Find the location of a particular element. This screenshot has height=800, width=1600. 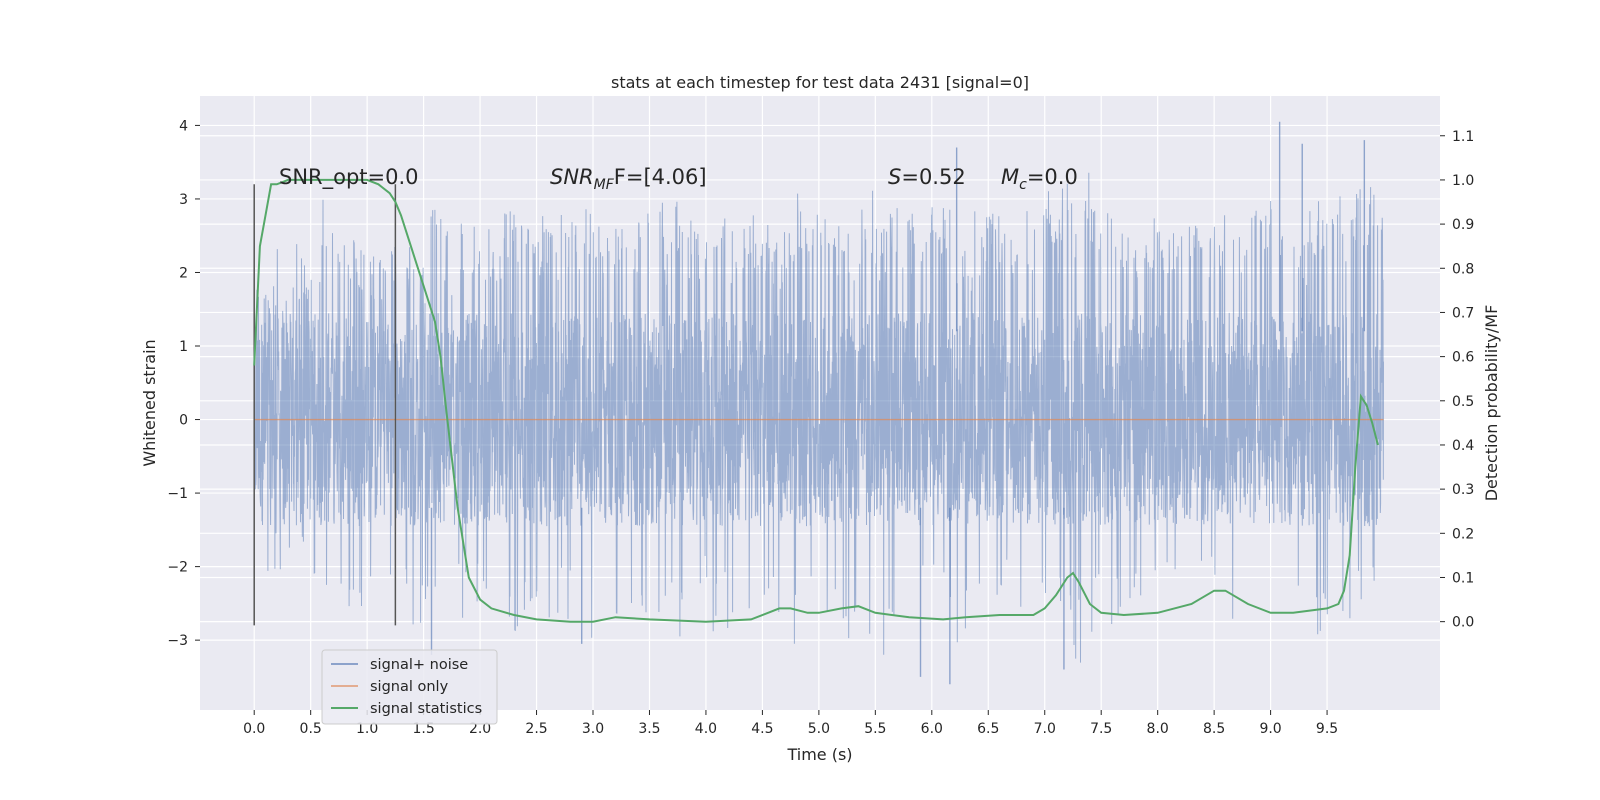

x-tick-label-7: 3.5 is located at coordinates (649, 729).